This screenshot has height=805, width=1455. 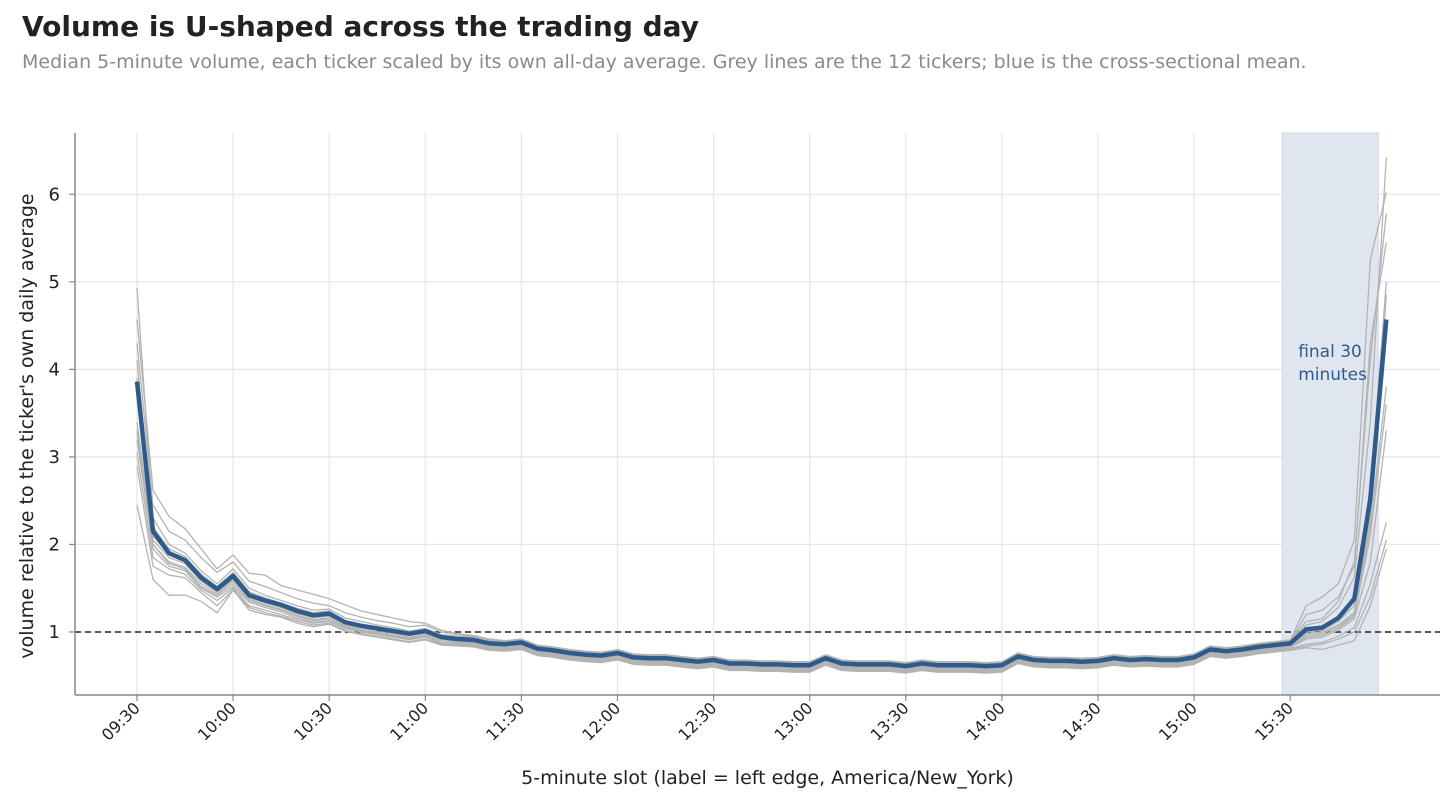 I want to click on x-tick-label: 09:30, so click(x=121, y=721).